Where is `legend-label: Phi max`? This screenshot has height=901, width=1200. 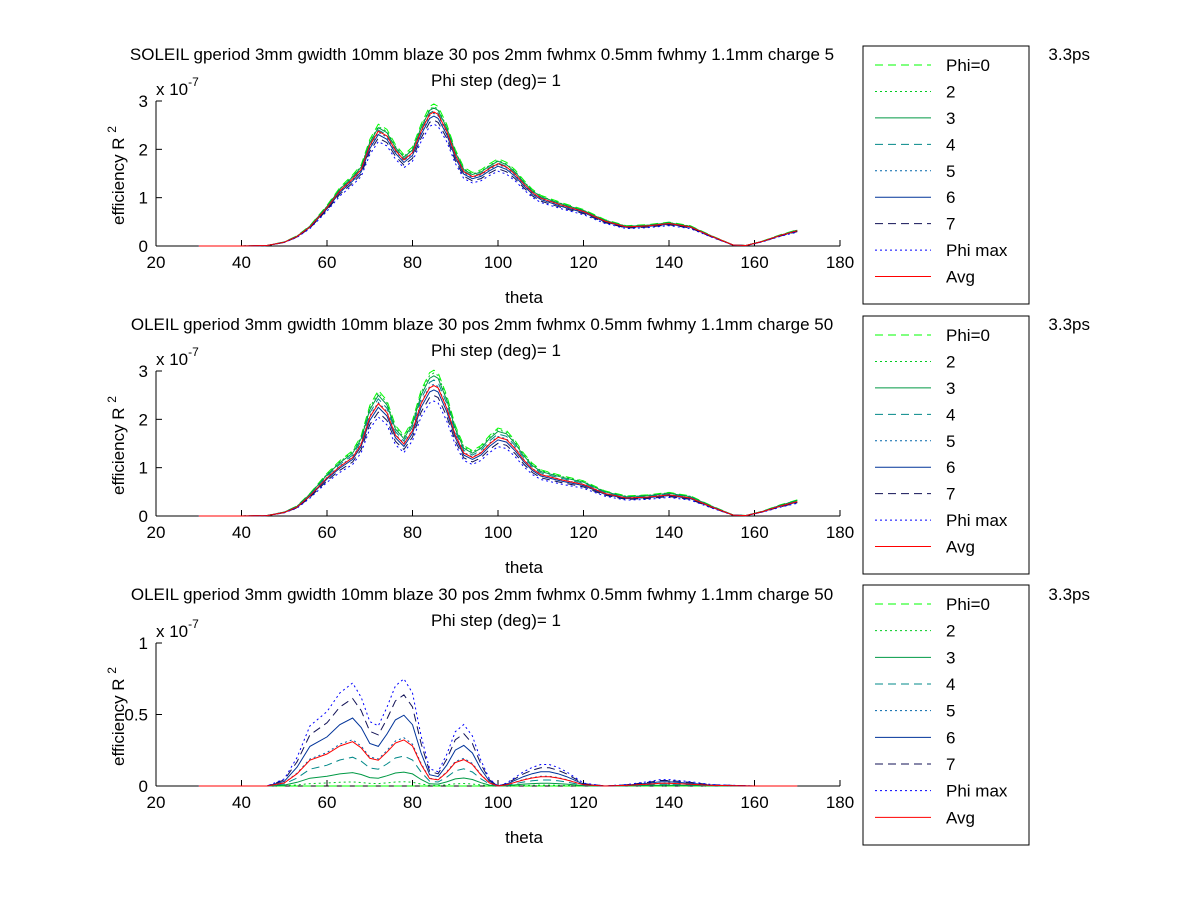
legend-label: Phi max is located at coordinates (977, 791).